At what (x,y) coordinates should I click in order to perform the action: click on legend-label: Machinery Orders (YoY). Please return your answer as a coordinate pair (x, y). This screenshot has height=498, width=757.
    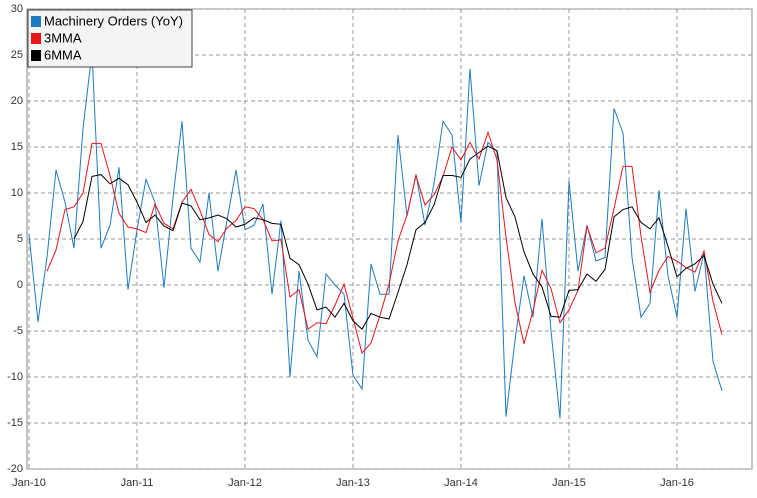
    Looking at the image, I should click on (113, 20).